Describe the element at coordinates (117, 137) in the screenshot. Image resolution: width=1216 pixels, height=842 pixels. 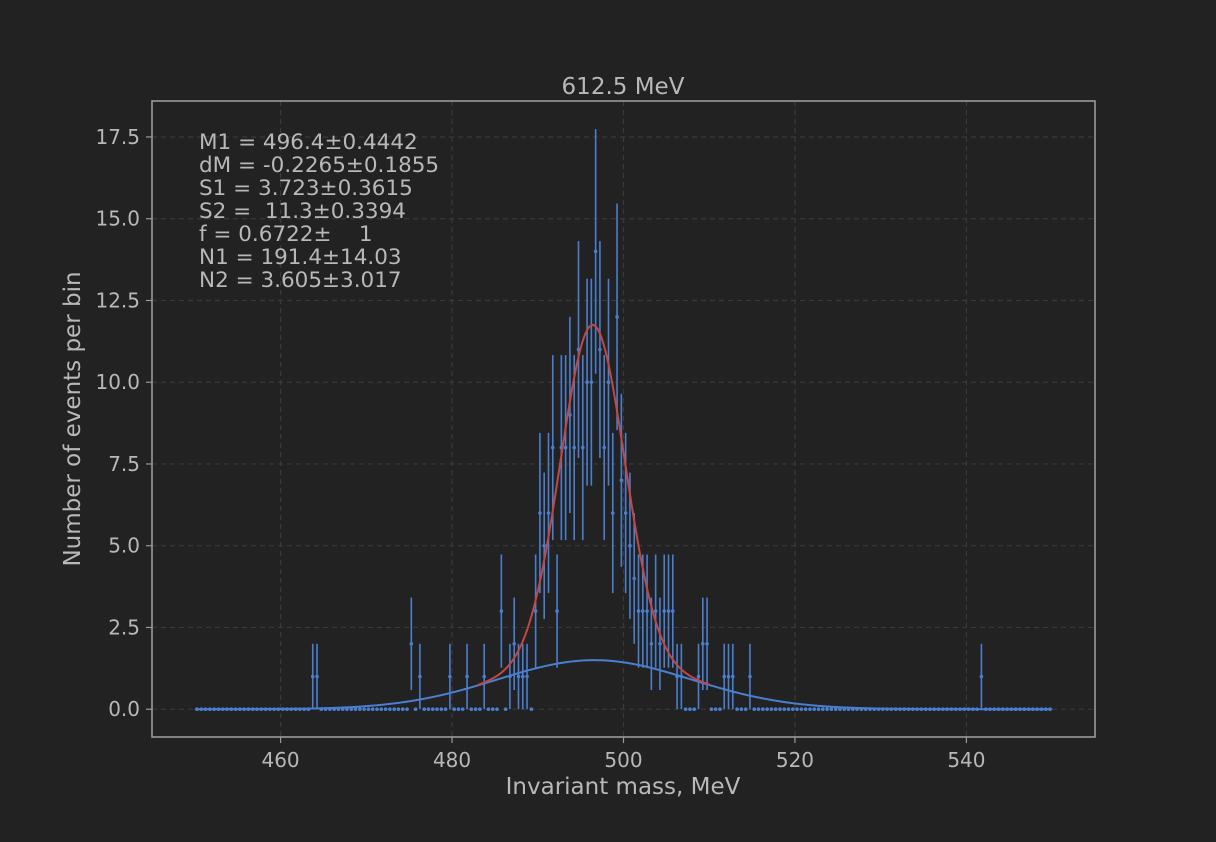
I see `y-tick-label: 17.5` at that location.